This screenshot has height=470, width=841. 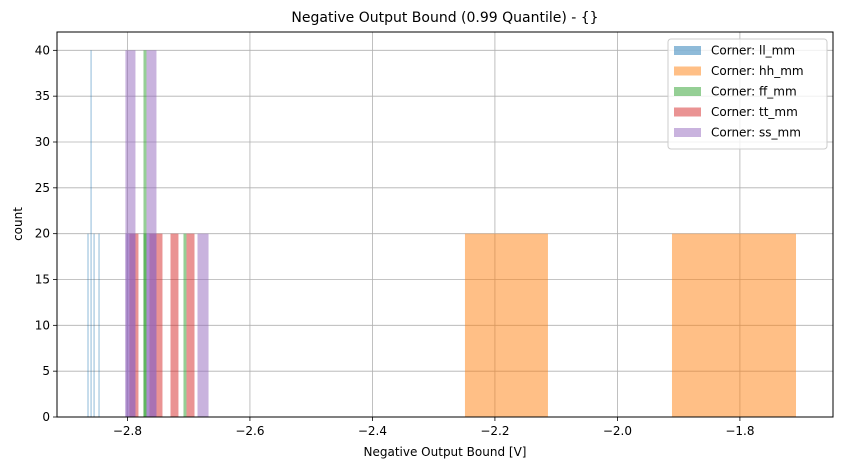 I want to click on x-axis-ticks: −2.8 −2.6 −2.4 −2.2 −2.0 −1.8, so click(x=433, y=427).